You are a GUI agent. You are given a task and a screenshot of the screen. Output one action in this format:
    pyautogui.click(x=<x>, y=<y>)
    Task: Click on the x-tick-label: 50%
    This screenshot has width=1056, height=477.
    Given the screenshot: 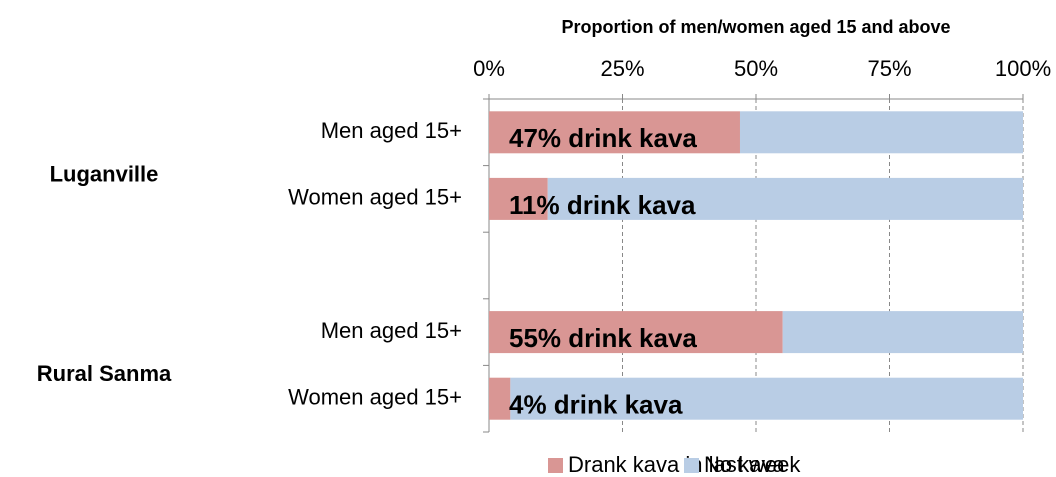 What is the action you would take?
    pyautogui.click(x=756, y=68)
    